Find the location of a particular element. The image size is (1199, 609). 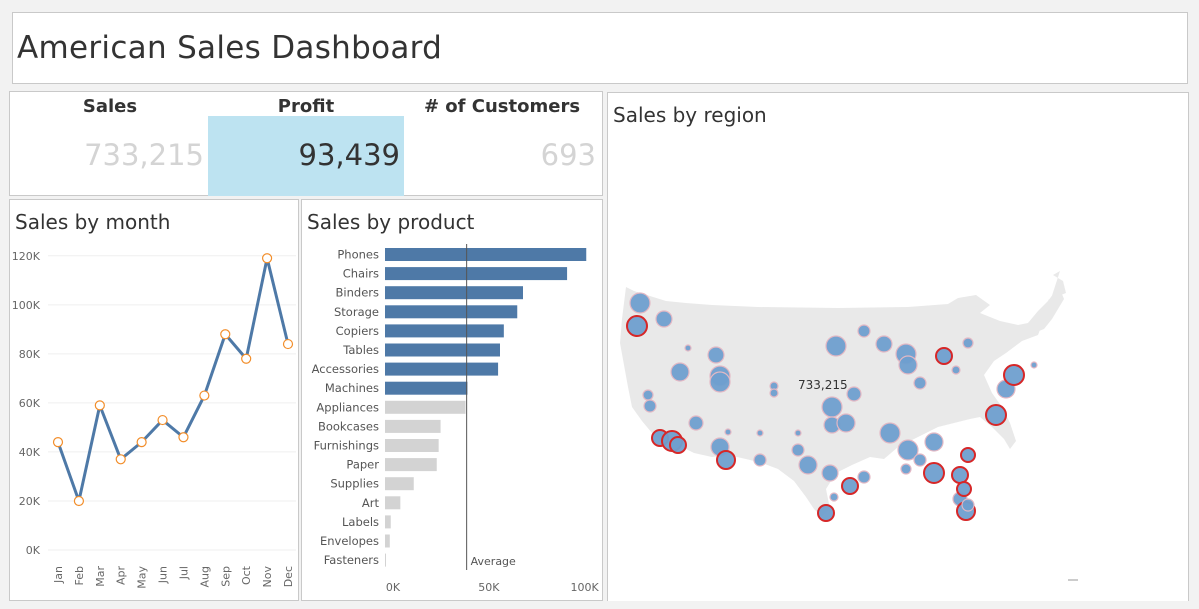

kpi-customers: # of Customers 693 is located at coordinates (502, 144).